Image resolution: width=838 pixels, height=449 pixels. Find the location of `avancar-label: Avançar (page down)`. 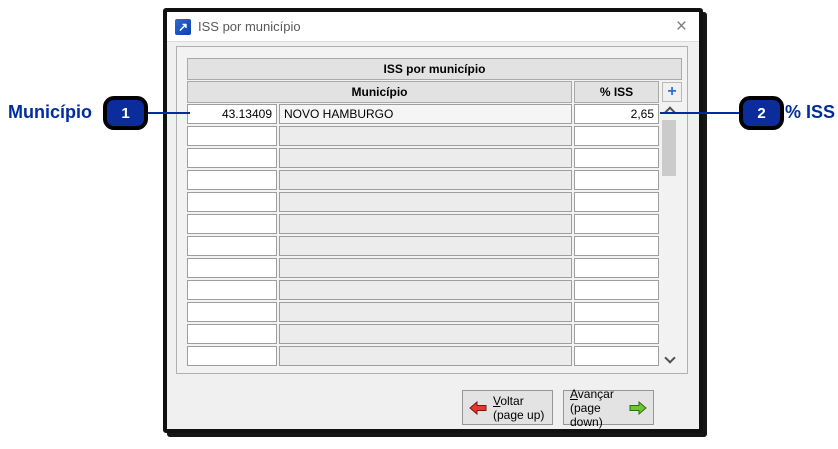

avancar-label: Avançar (page down) is located at coordinates (592, 407).